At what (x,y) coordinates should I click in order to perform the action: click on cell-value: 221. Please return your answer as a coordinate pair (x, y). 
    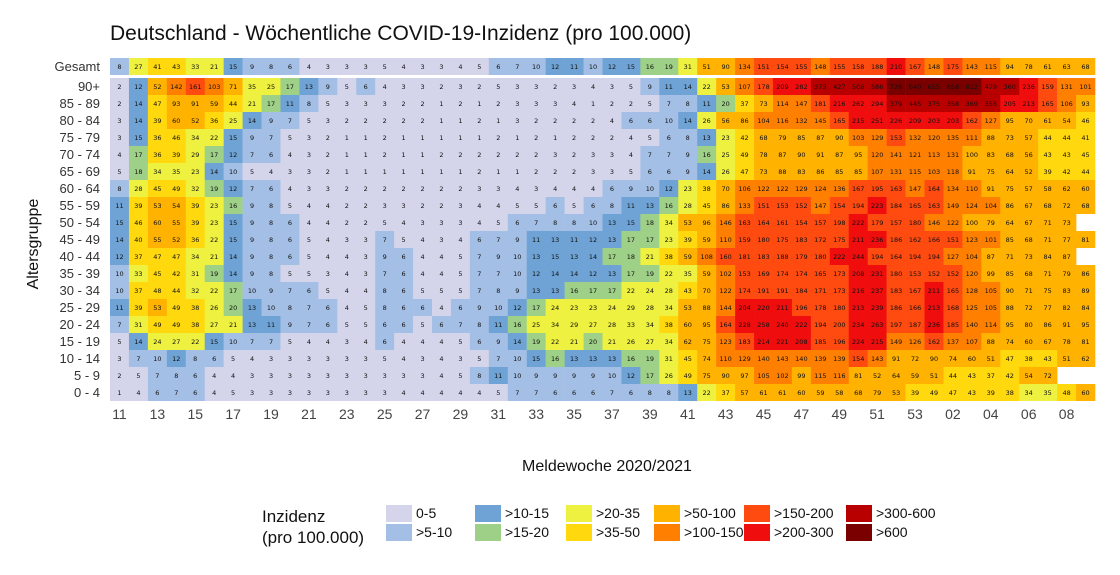
    Looking at the image, I should click on (782, 342).